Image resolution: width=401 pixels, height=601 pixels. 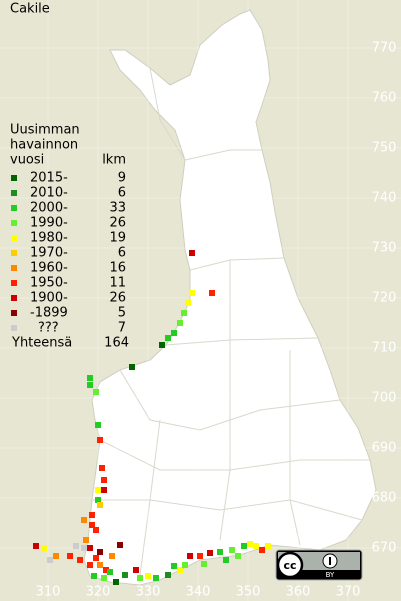 I want to click on legend-header: vuosi, so click(x=27, y=160).